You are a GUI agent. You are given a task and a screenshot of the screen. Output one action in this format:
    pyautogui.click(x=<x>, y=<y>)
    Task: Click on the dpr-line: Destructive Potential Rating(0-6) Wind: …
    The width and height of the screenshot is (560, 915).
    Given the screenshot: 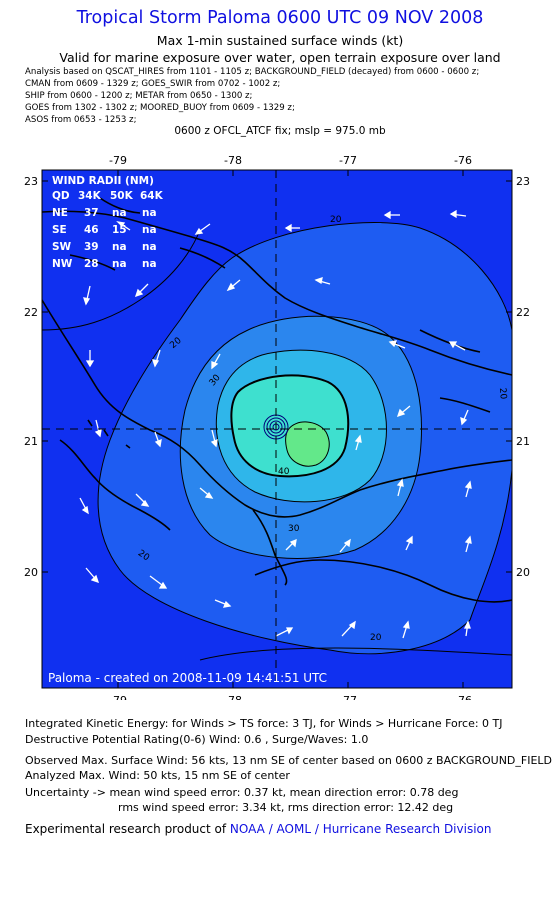 What is the action you would take?
    pyautogui.click(x=197, y=739)
    